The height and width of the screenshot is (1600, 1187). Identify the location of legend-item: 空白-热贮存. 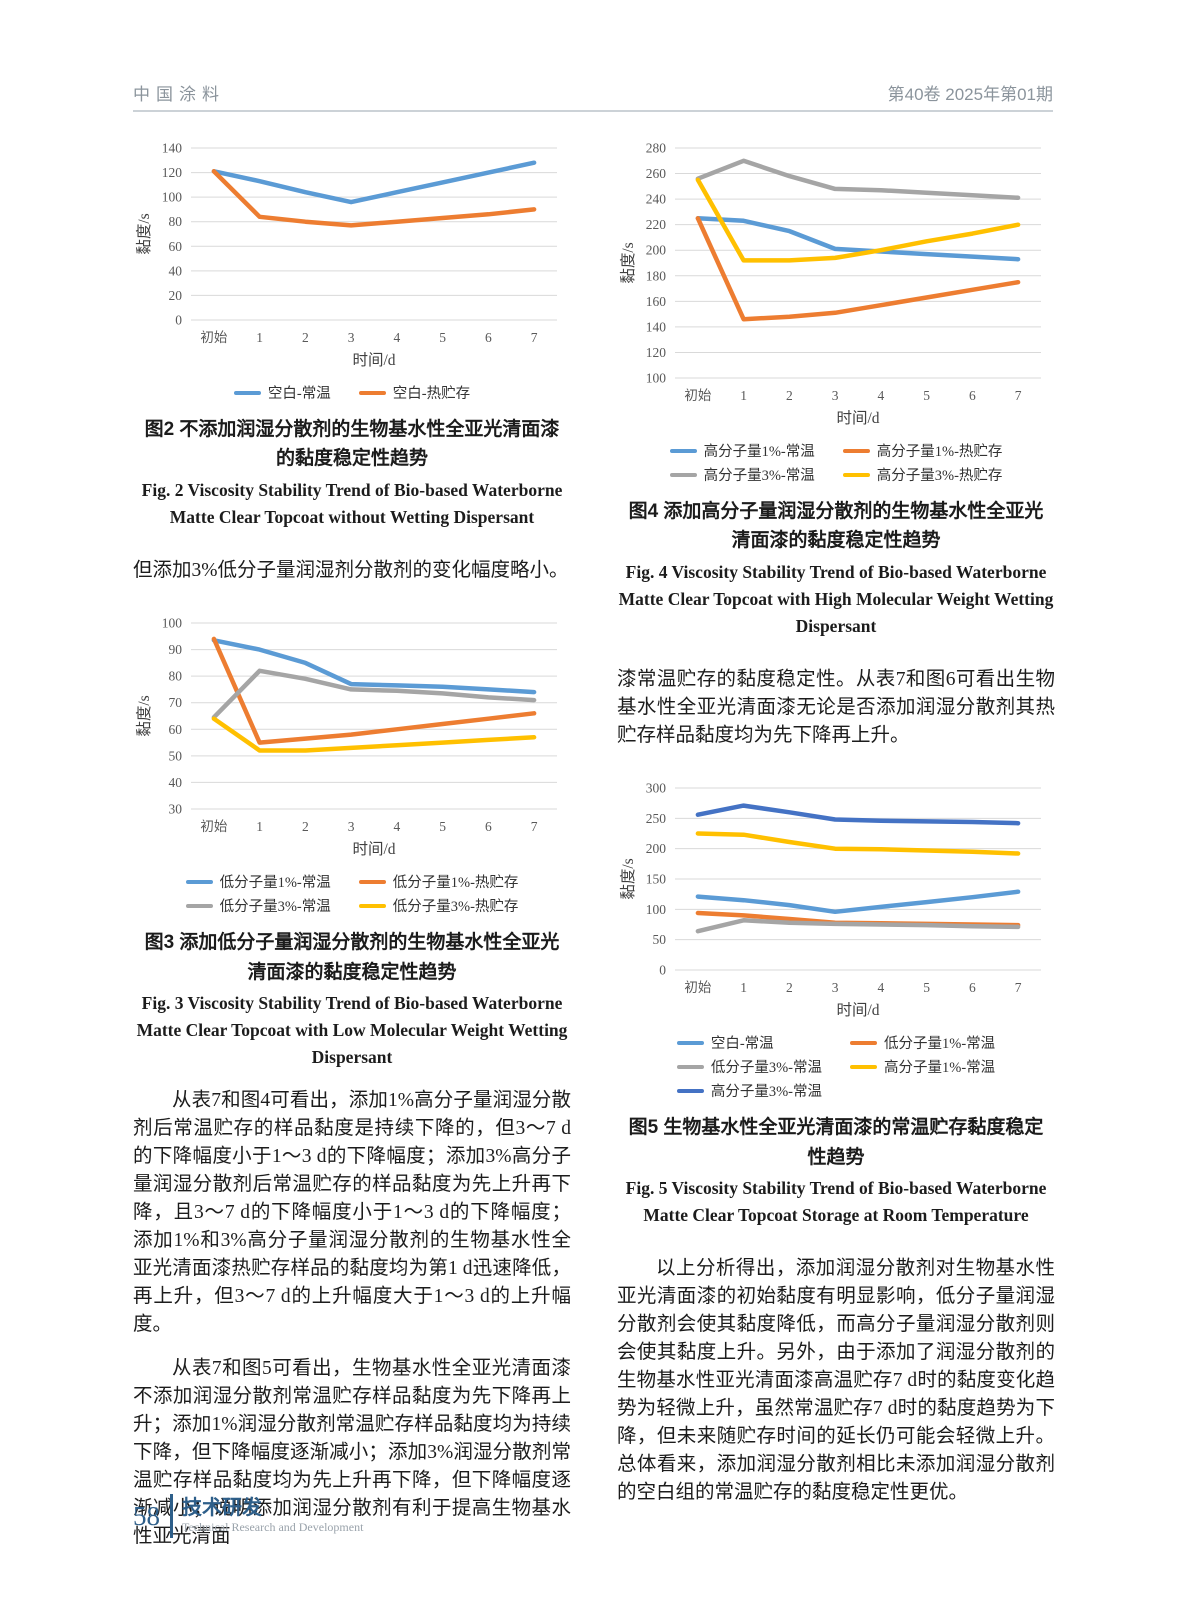
(414, 392).